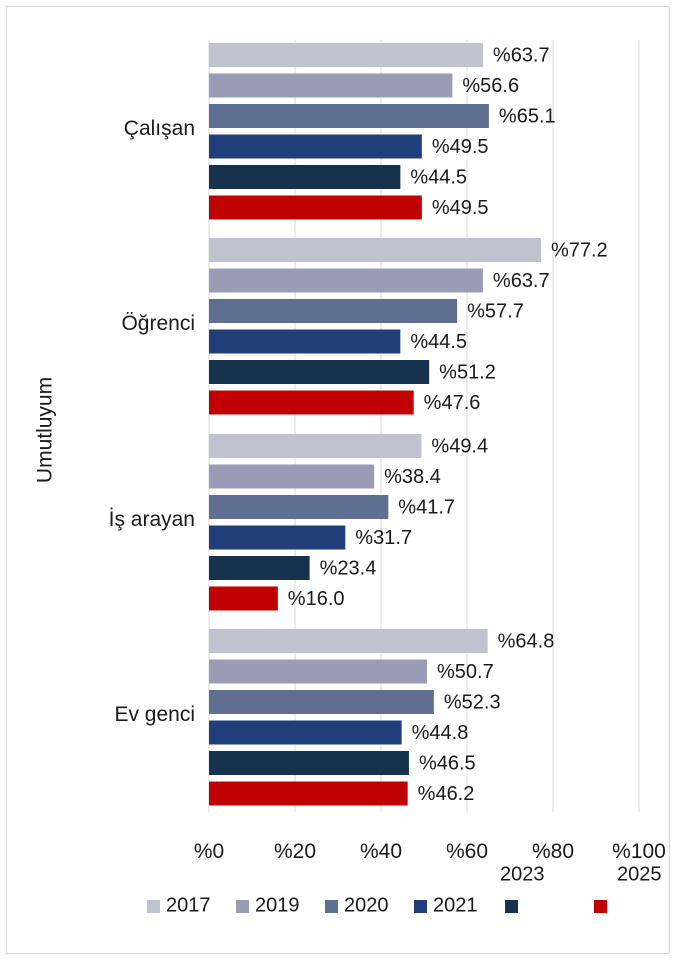 The width and height of the screenshot is (679, 961). Describe the element at coordinates (459, 446) in the screenshot. I see `data-label: %49.4` at that location.